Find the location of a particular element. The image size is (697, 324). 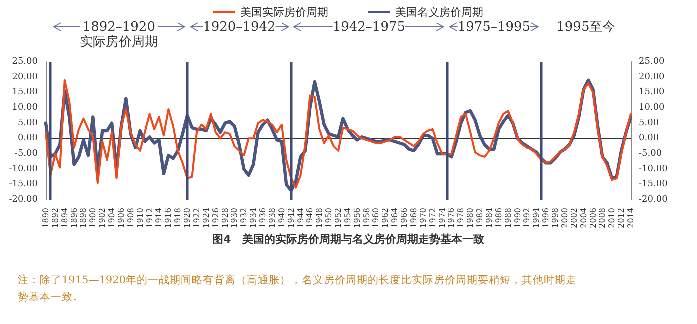

y-tick-label: 10.00 is located at coordinates (25, 108).